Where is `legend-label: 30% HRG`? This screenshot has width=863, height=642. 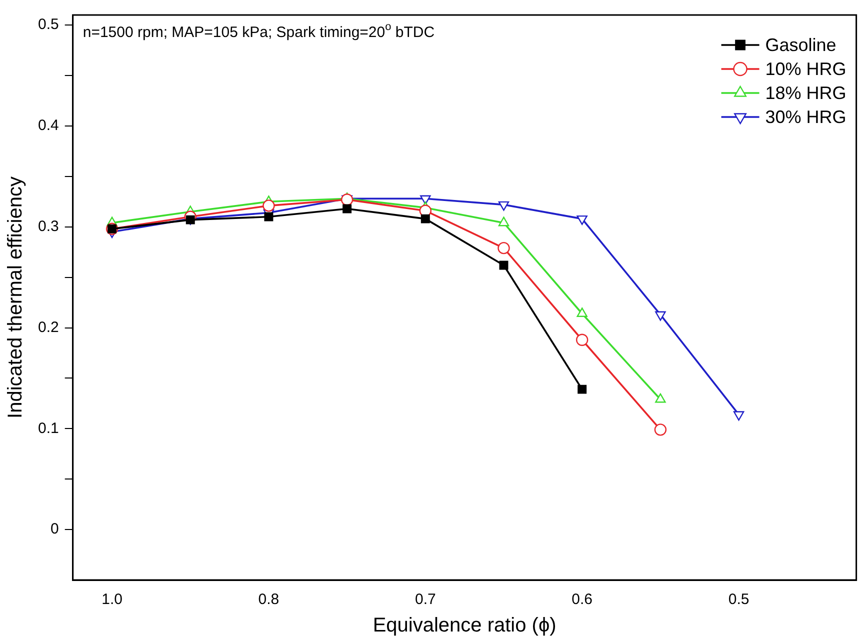 legend-label: 30% HRG is located at coordinates (805, 116).